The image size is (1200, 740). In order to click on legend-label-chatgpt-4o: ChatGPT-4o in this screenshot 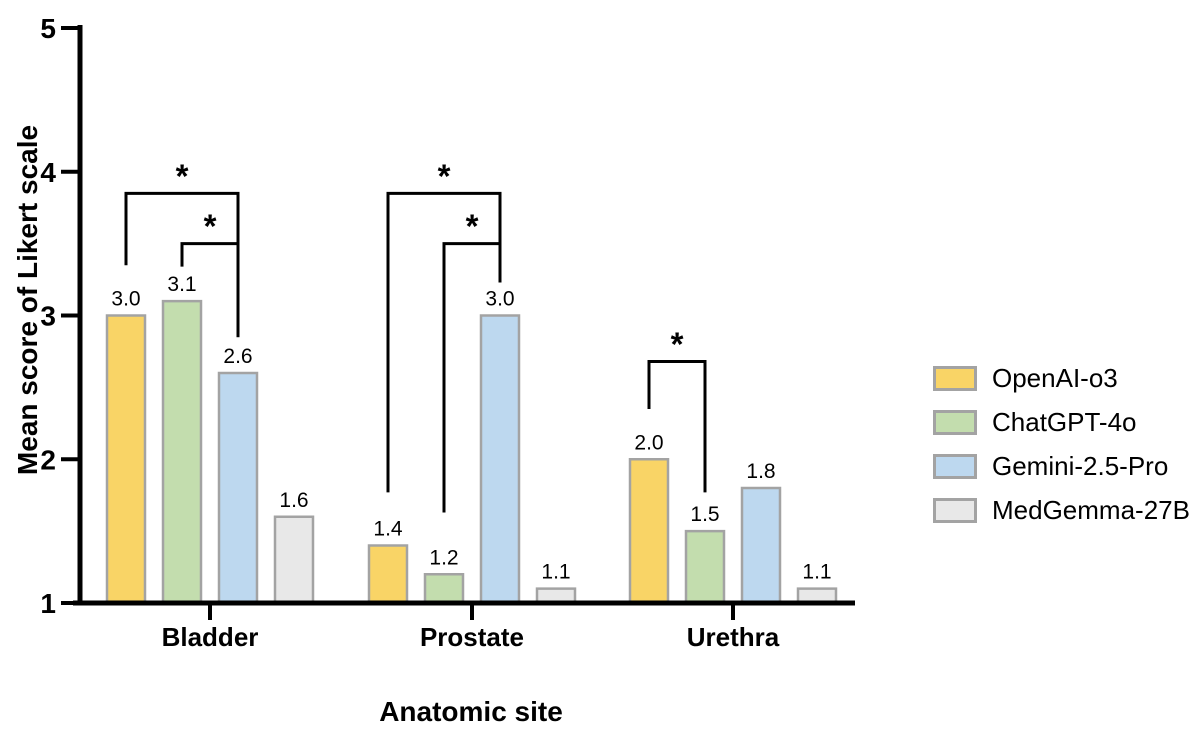, I will do `click(1064, 421)`.